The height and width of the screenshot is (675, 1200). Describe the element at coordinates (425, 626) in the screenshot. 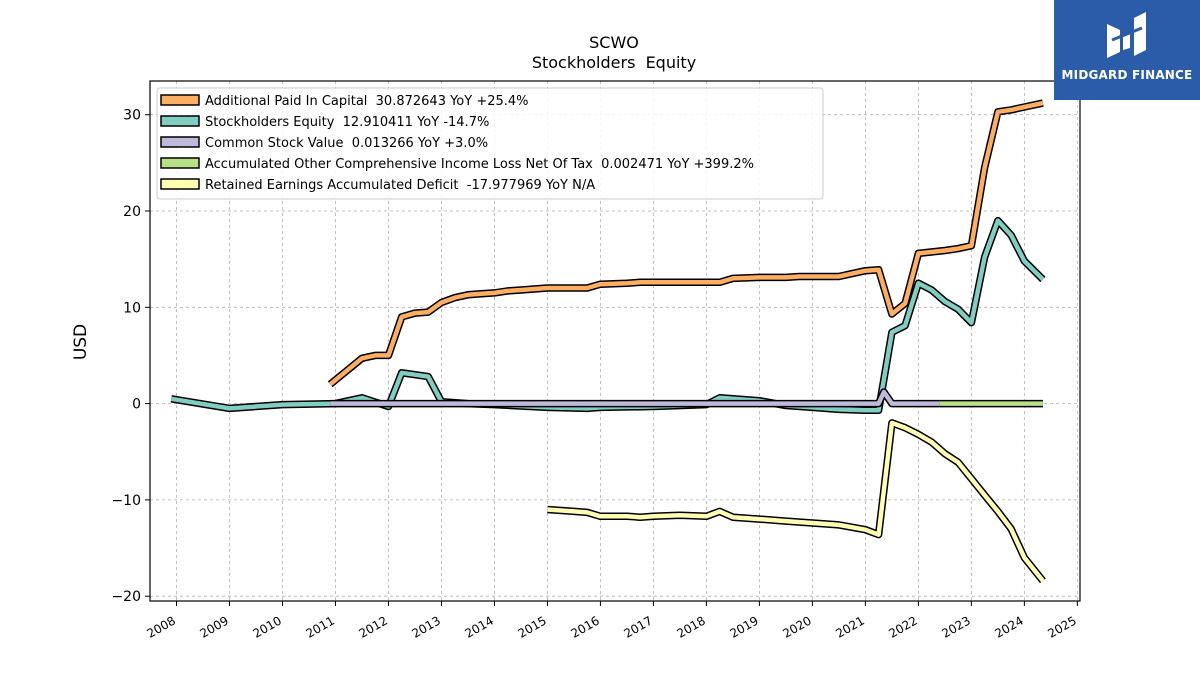

I see `x-tick-label: 2013` at that location.